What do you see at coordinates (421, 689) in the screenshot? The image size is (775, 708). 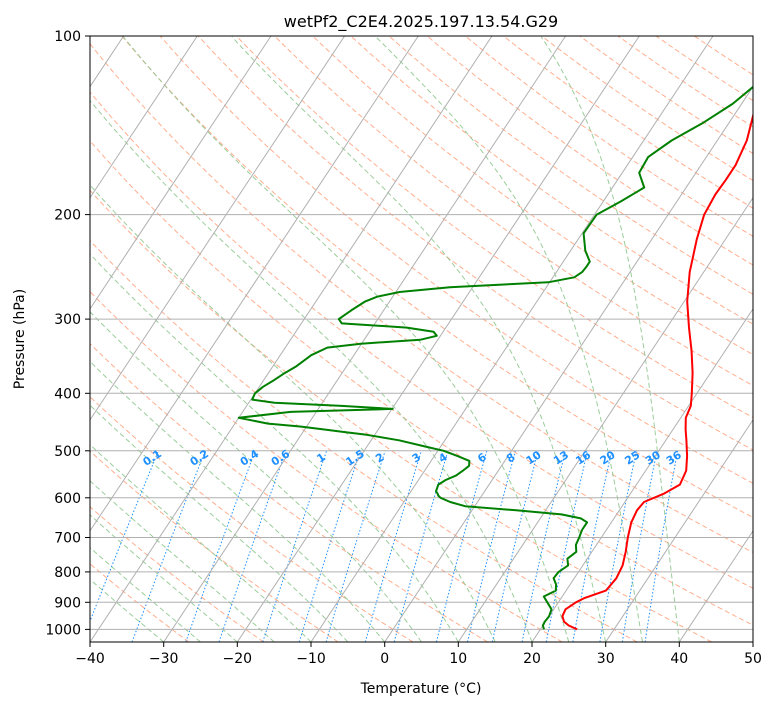 I see `x-axis-label: Temperature (°C)` at bounding box center [421, 689].